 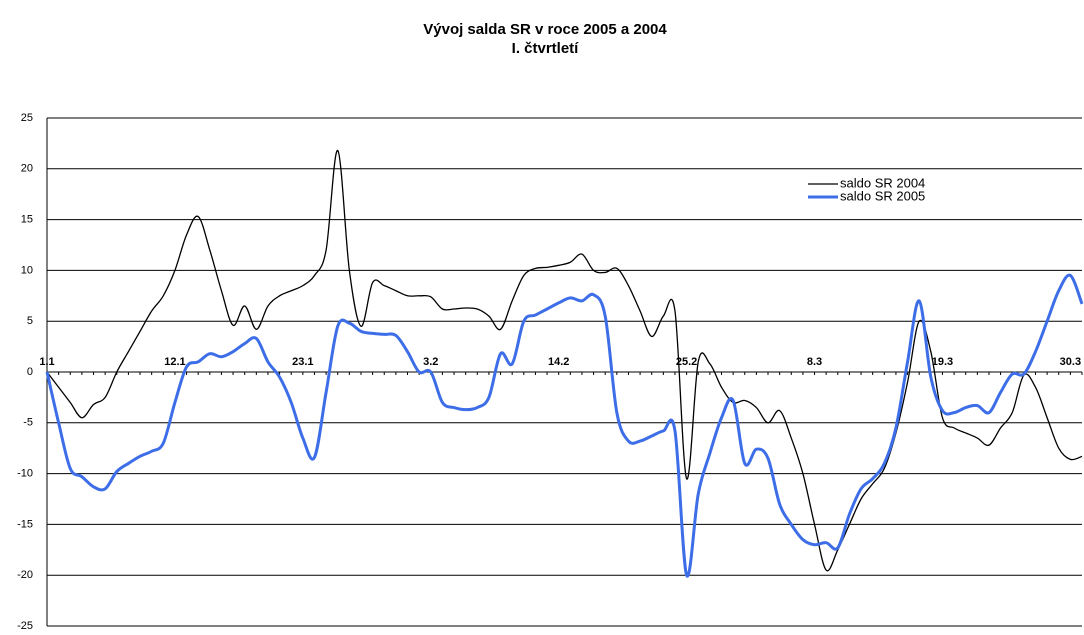 What do you see at coordinates (27, 169) in the screenshot?
I see `y-tick-label: 20` at bounding box center [27, 169].